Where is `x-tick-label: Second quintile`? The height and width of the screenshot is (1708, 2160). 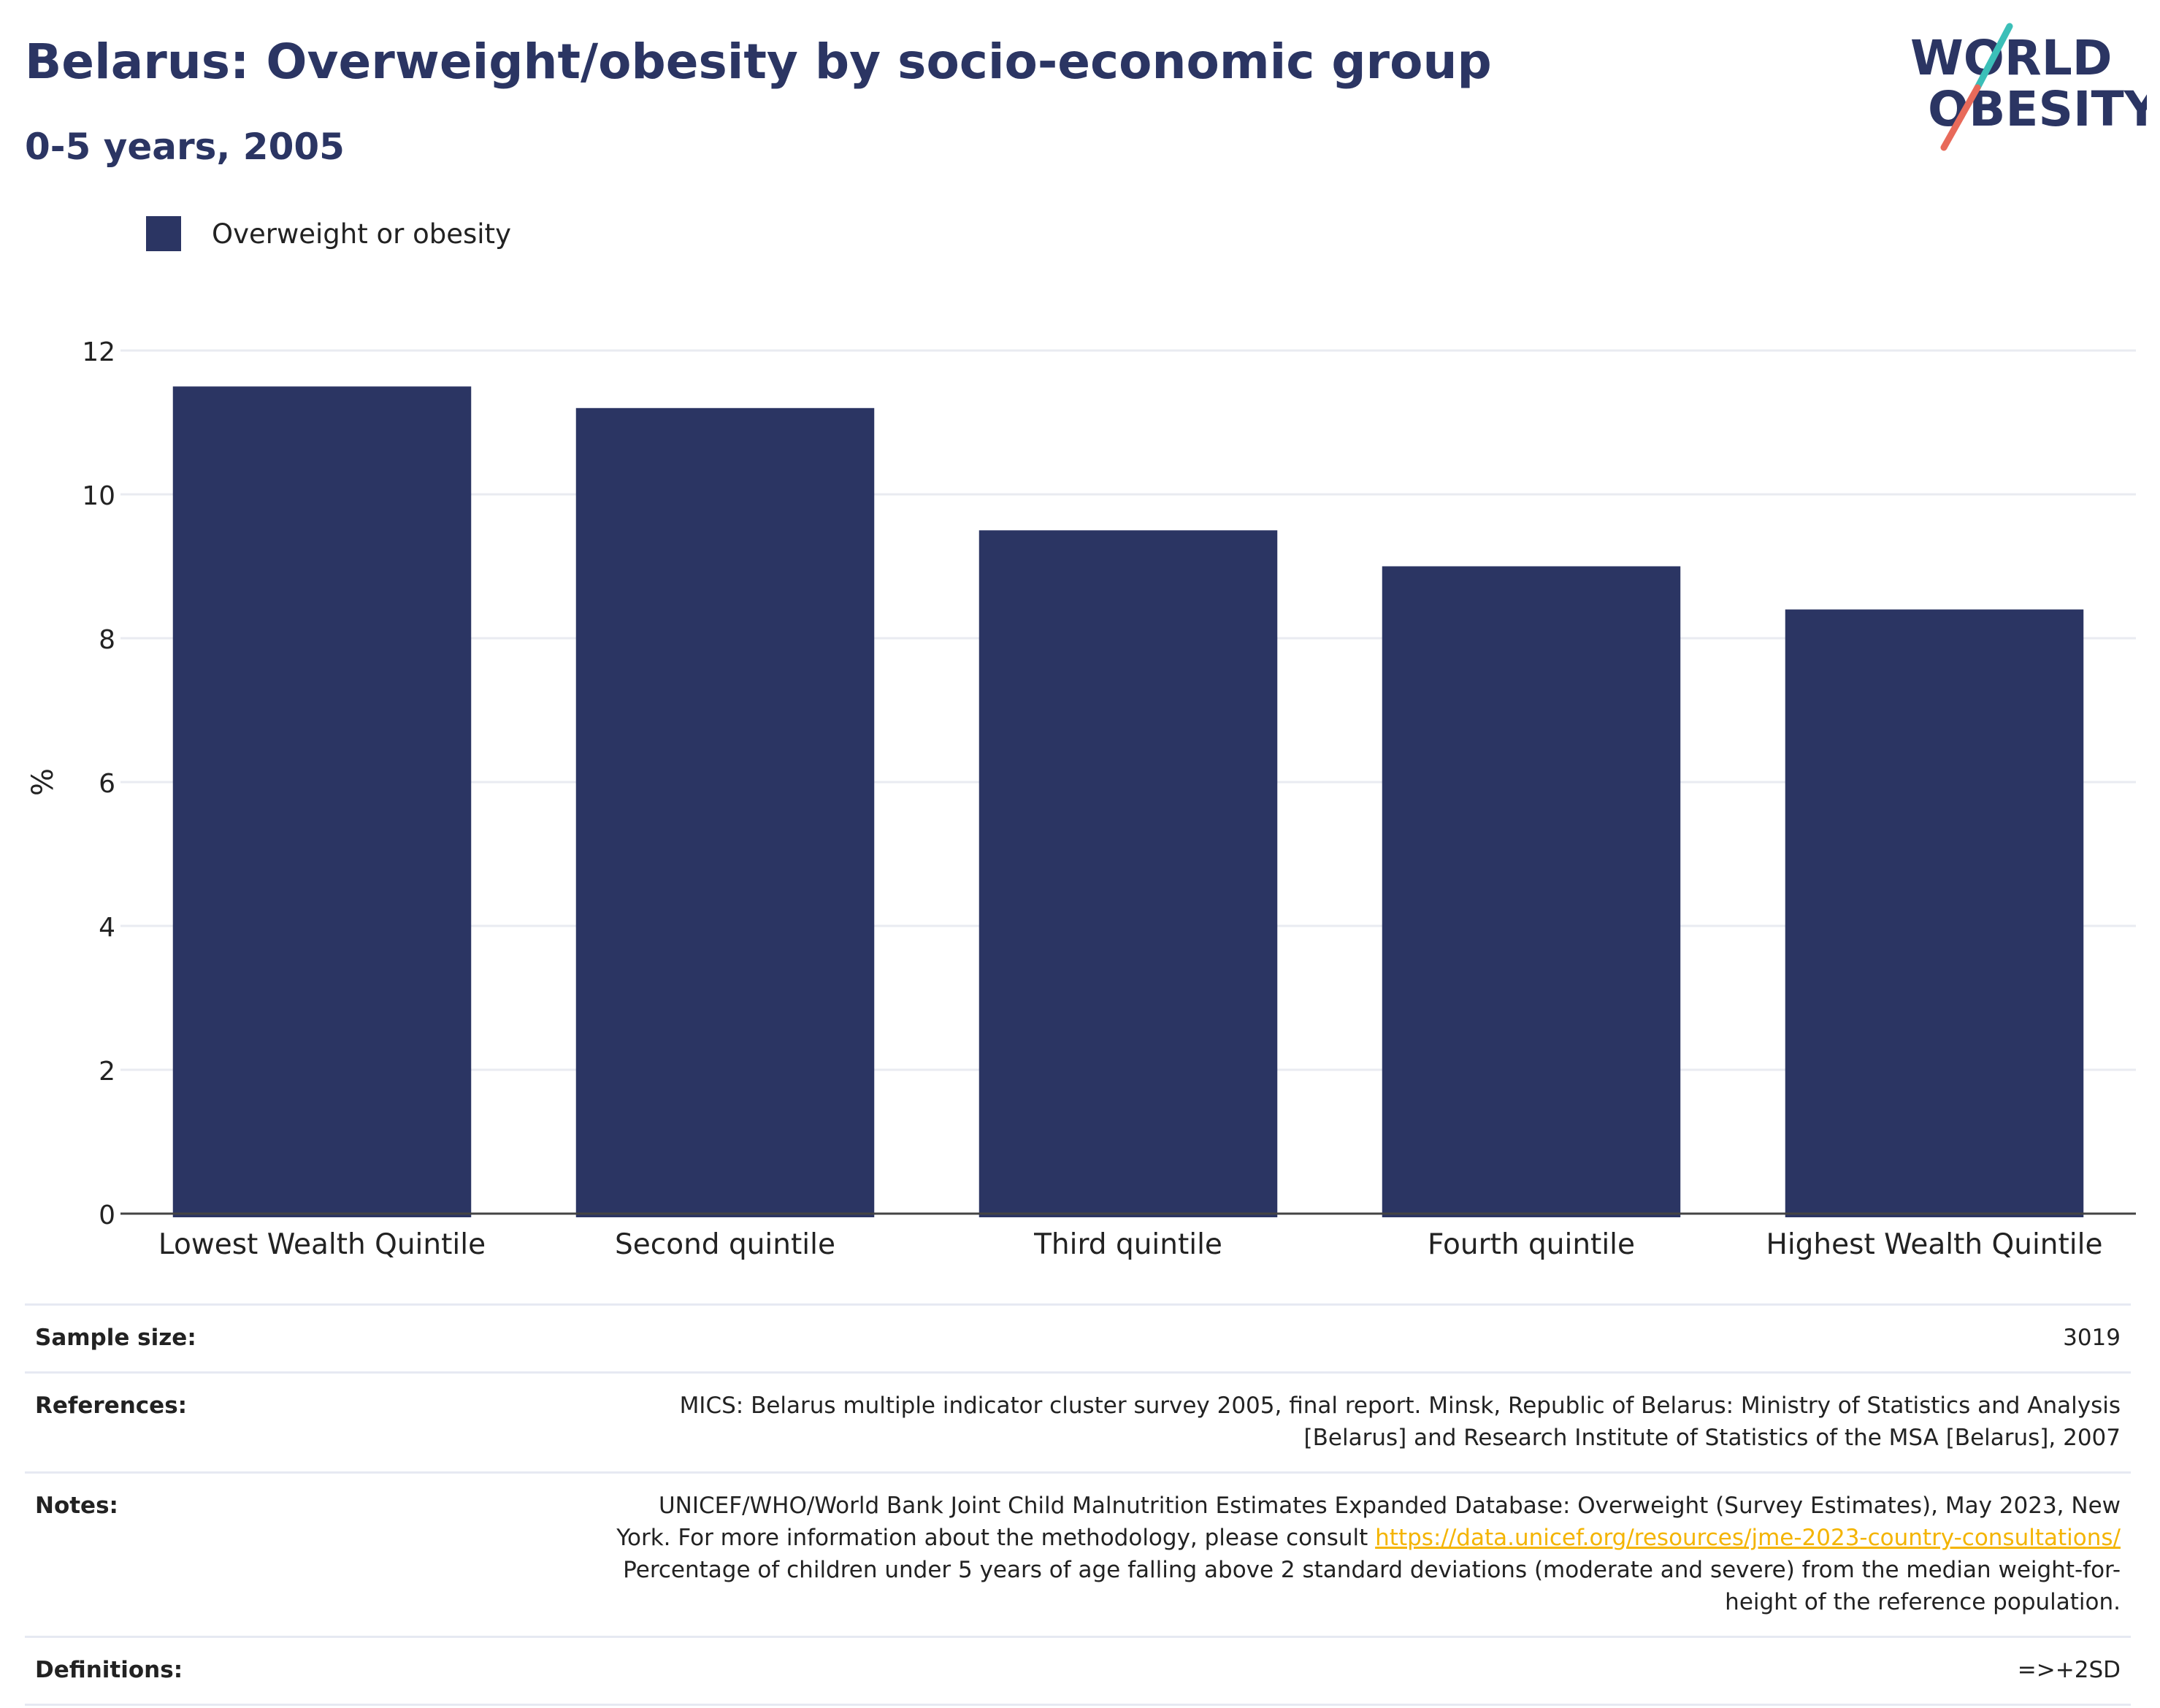 x-tick-label: Second quintile is located at coordinates (725, 1244).